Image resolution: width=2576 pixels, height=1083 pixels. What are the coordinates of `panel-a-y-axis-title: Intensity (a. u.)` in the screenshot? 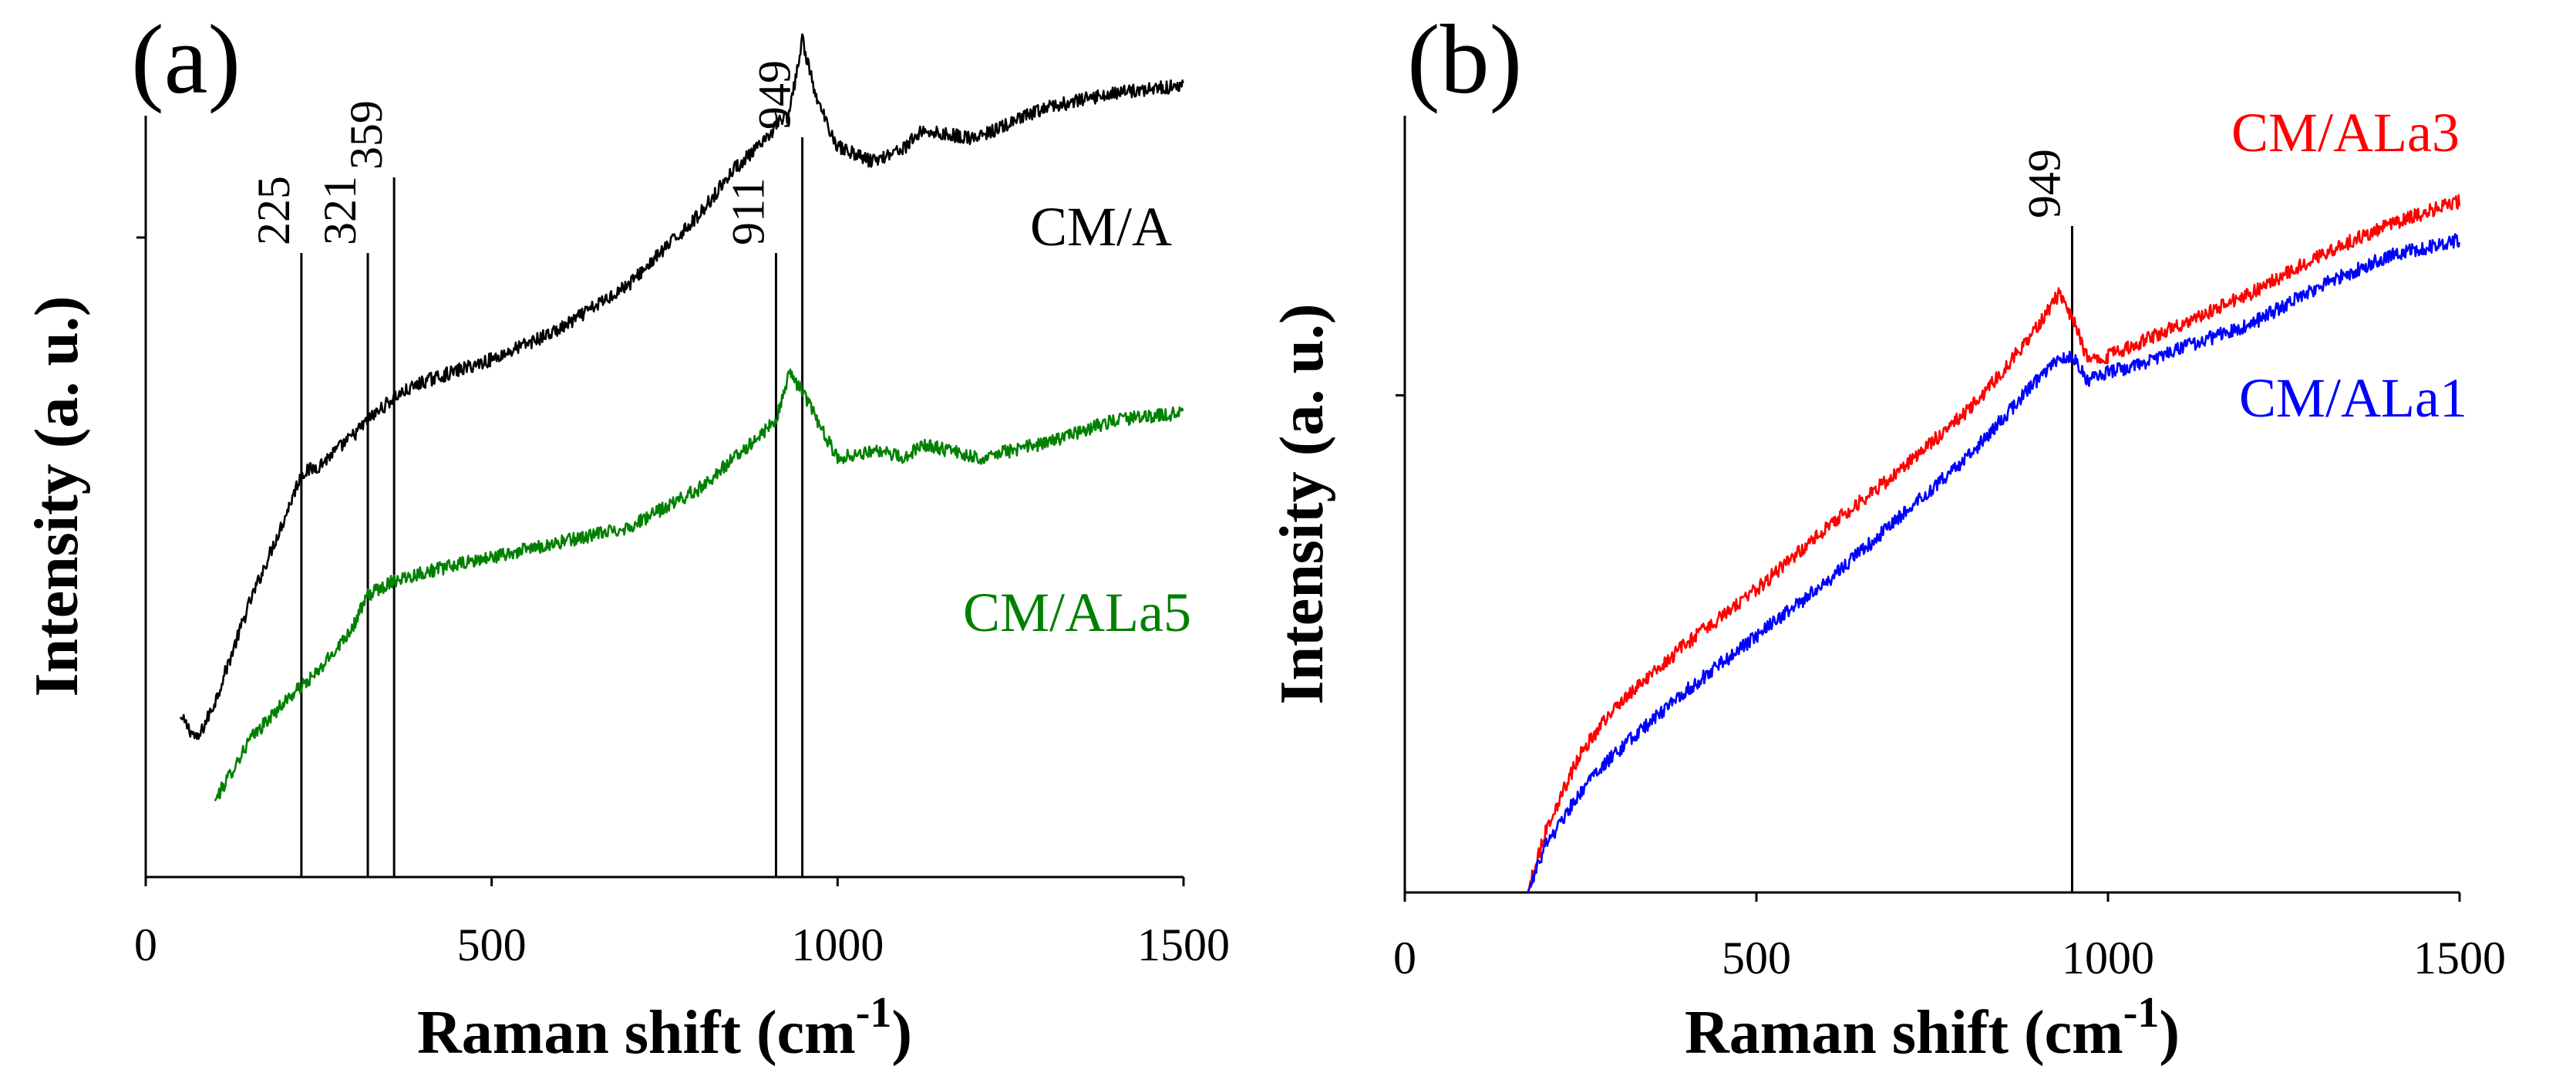 It's located at (57, 496).